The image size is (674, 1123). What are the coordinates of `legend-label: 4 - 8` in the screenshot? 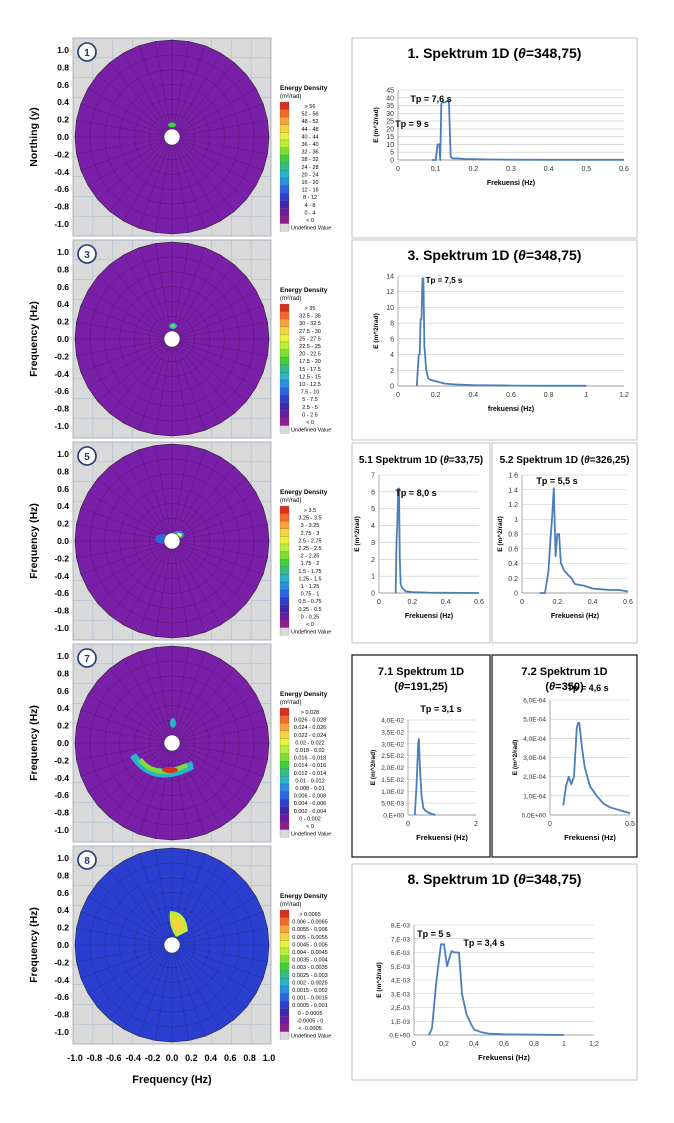 It's located at (309, 206).